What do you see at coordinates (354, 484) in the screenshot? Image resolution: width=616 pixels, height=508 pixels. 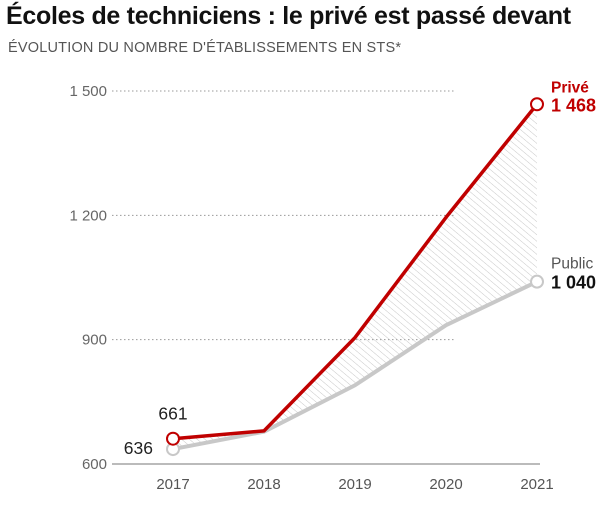 I see `x-tick-label: 2019` at bounding box center [354, 484].